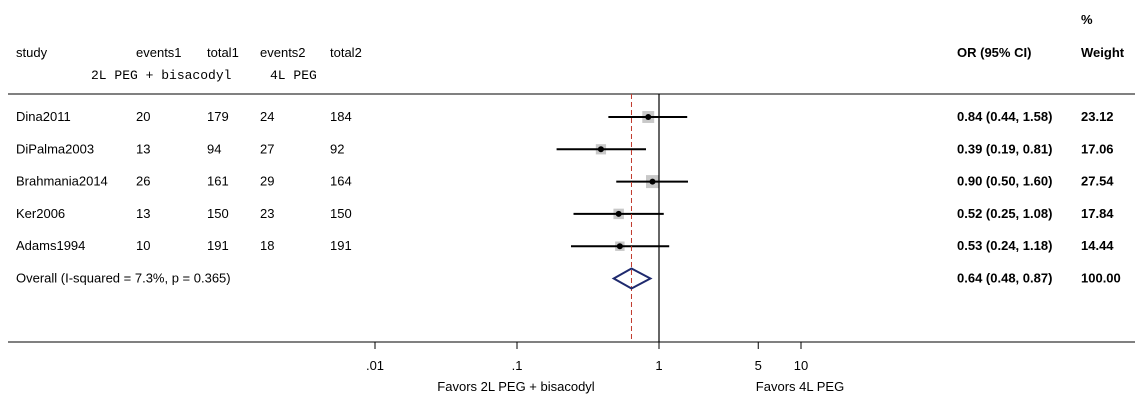  I want to click on total2-value: 164, so click(341, 181).